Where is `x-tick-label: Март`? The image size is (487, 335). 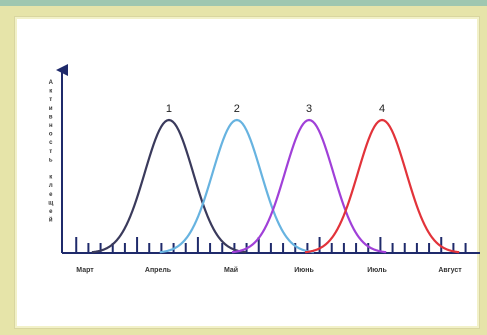 x-tick-label: Март is located at coordinates (85, 270).